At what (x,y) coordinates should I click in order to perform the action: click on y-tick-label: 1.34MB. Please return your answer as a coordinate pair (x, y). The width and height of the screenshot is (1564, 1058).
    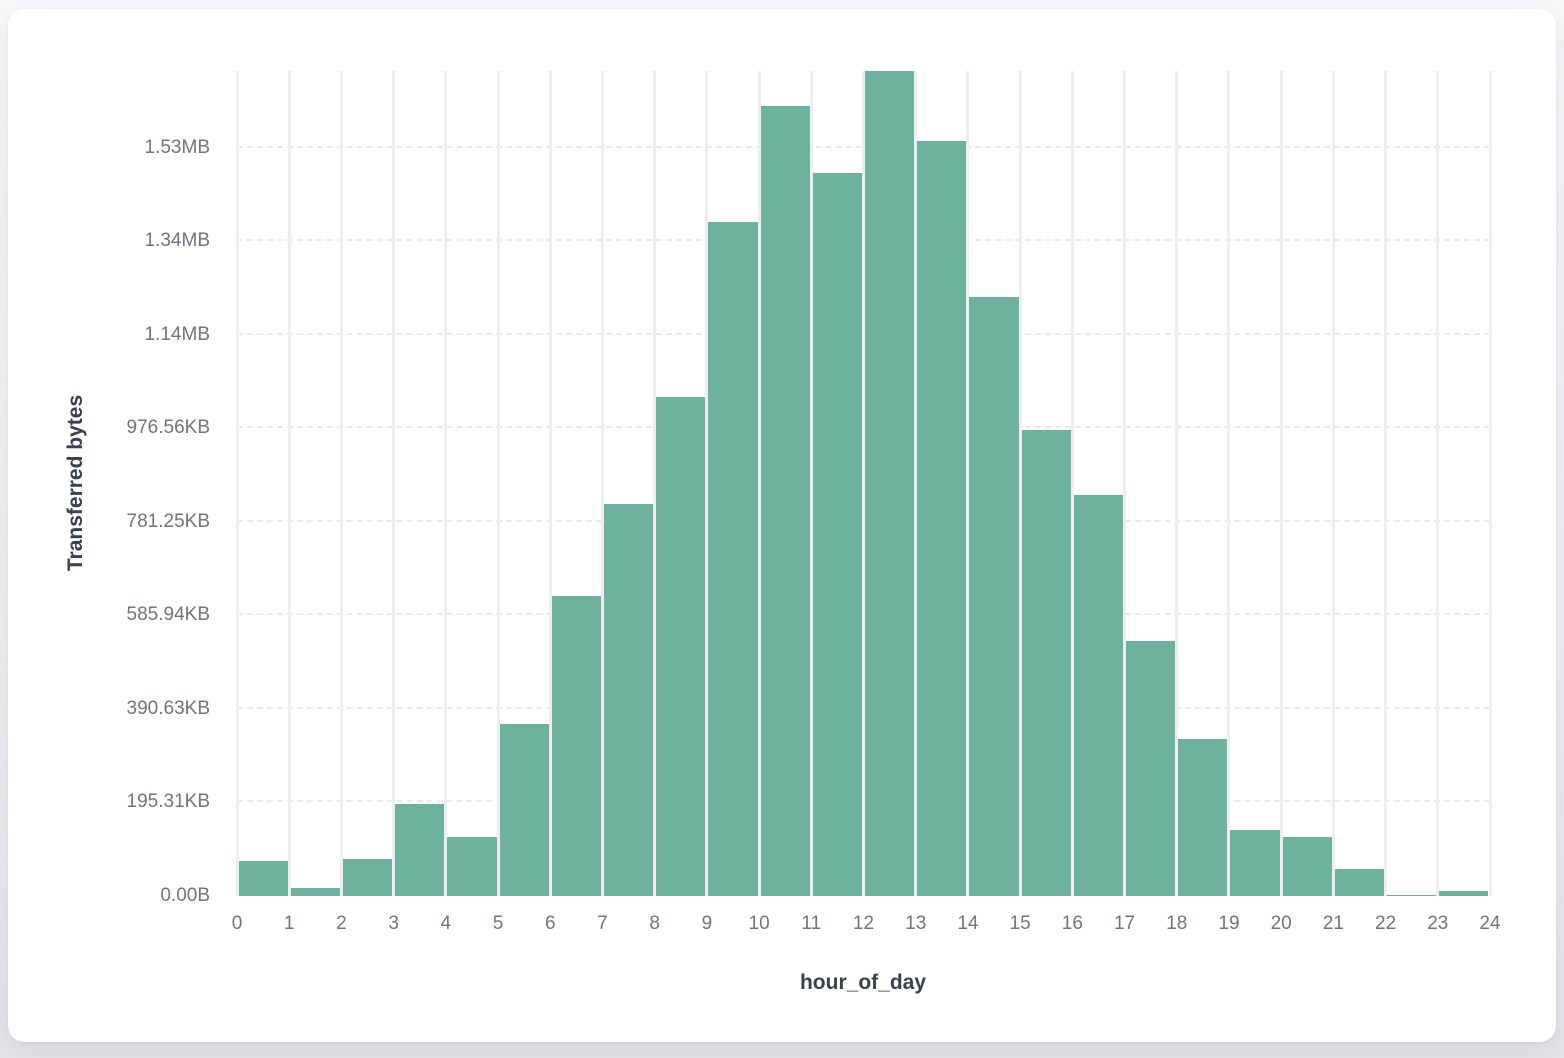
    Looking at the image, I should click on (177, 241).